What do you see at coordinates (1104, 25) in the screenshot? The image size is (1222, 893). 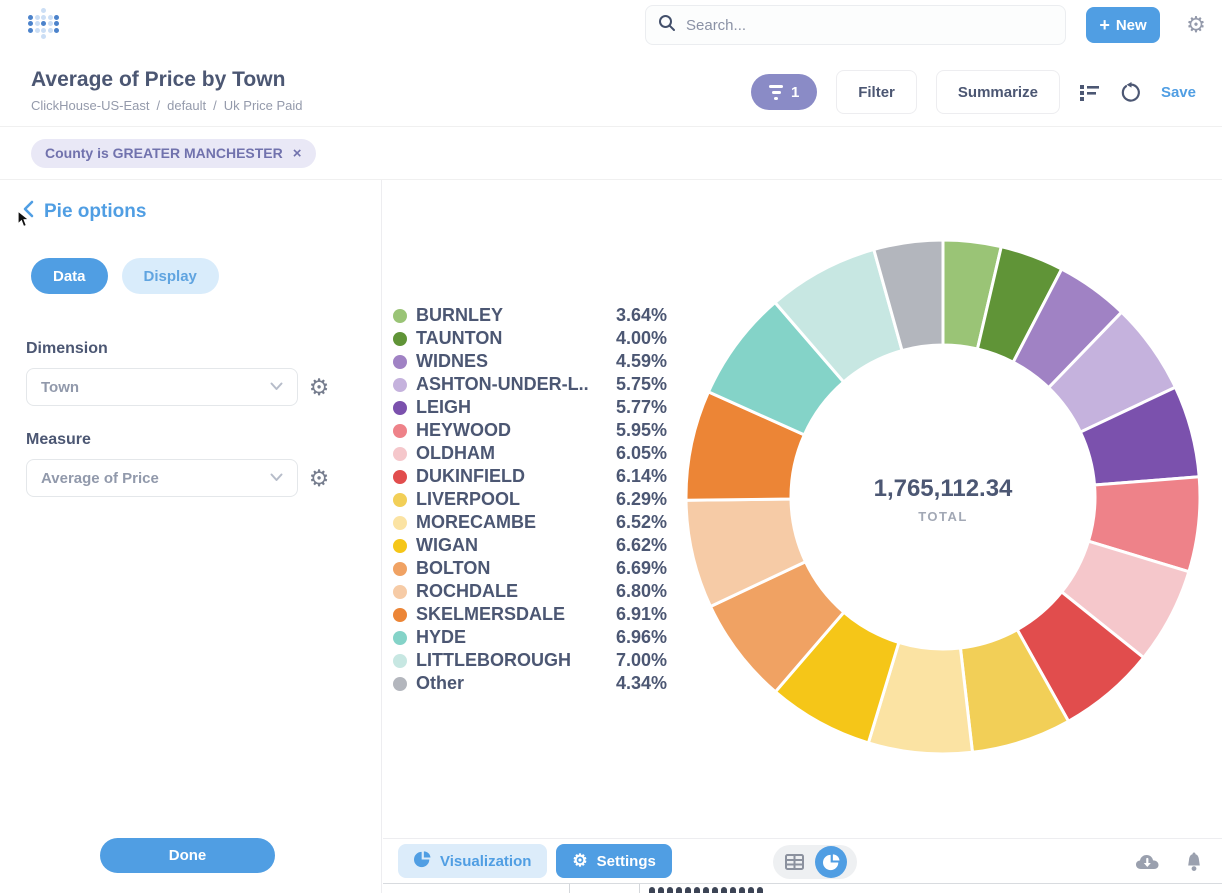 I see `plus-icon: +` at bounding box center [1104, 25].